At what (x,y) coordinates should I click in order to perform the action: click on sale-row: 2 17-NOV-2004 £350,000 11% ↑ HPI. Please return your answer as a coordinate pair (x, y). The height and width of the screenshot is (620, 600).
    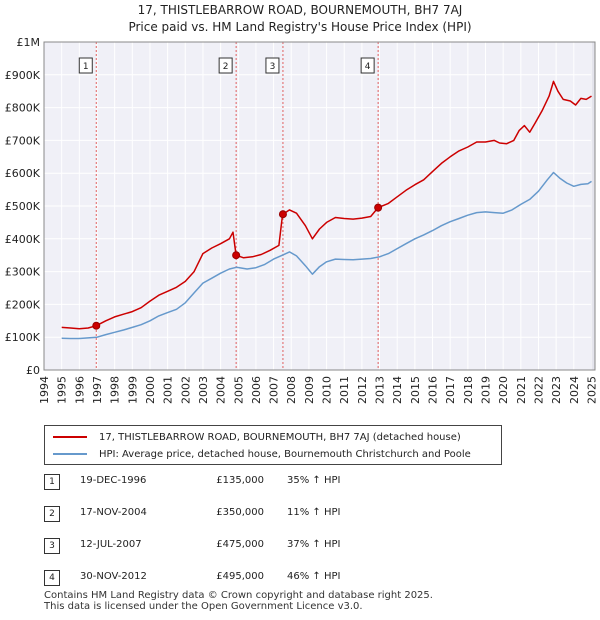
    Looking at the image, I should click on (254, 514).